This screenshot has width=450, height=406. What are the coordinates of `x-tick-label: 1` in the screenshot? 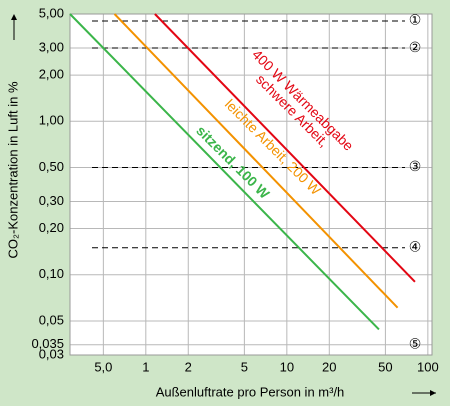 It's located at (145, 366).